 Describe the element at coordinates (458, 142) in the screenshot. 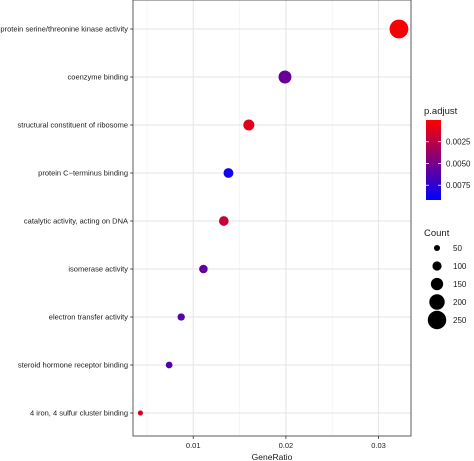

I see `color-legend-label: 0.0025` at that location.